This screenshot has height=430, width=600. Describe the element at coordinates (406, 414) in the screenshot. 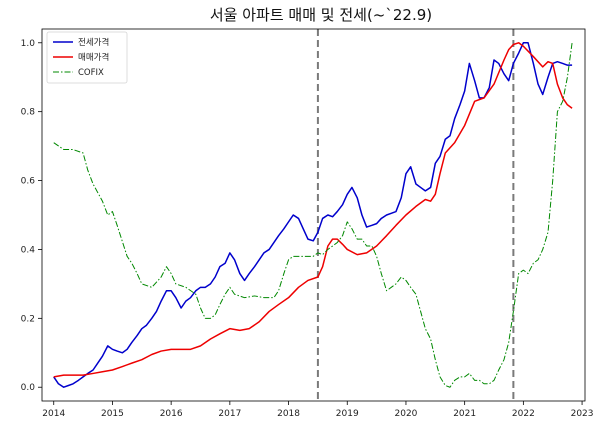

I see `x-tick-label: 2020` at that location.